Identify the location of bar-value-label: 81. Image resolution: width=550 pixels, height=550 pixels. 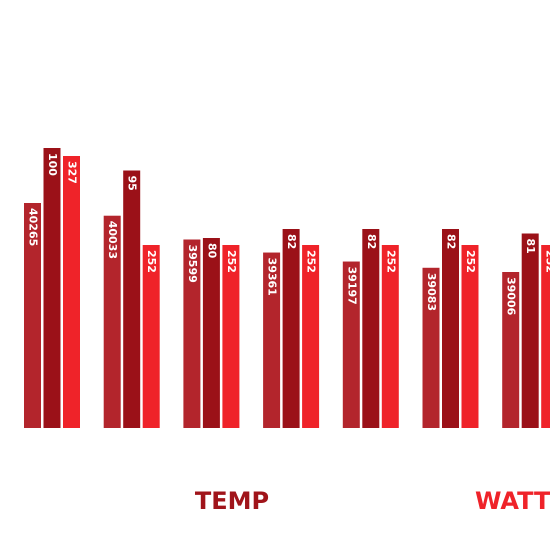
(530, 246).